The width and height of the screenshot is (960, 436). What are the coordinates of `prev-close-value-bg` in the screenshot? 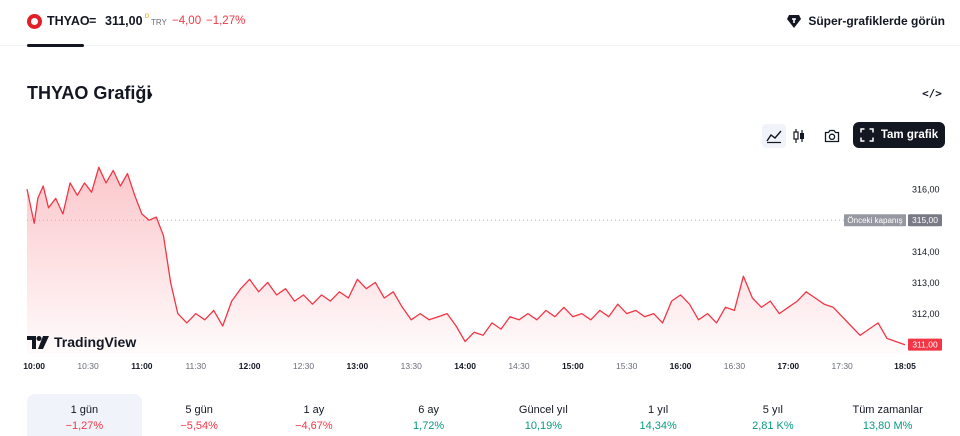 It's located at (925, 220).